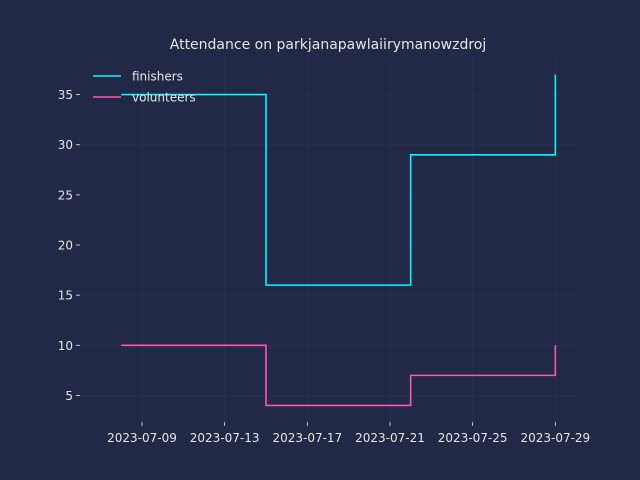  I want to click on x-tick-label: 2023-07-29, so click(555, 438).